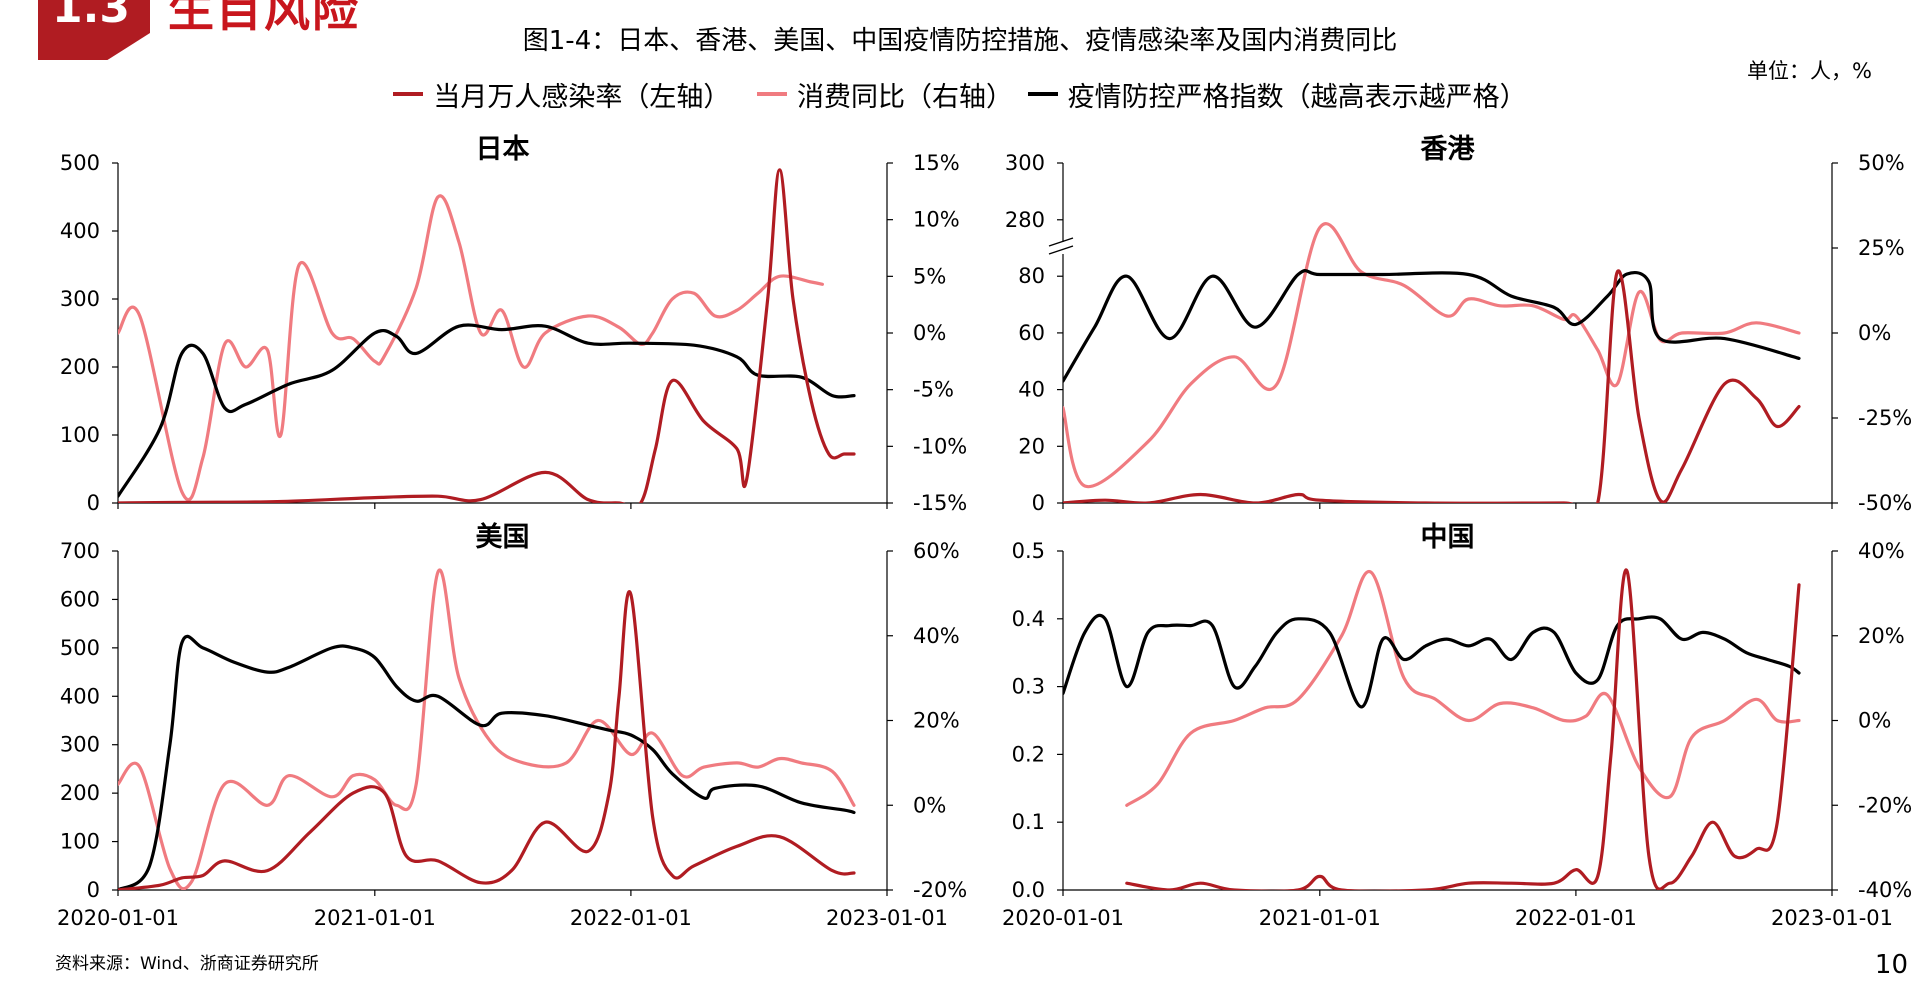 This screenshot has width=1920, height=988. Describe the element at coordinates (80, 551) in the screenshot. I see `y-left-tick-label: 700` at that location.